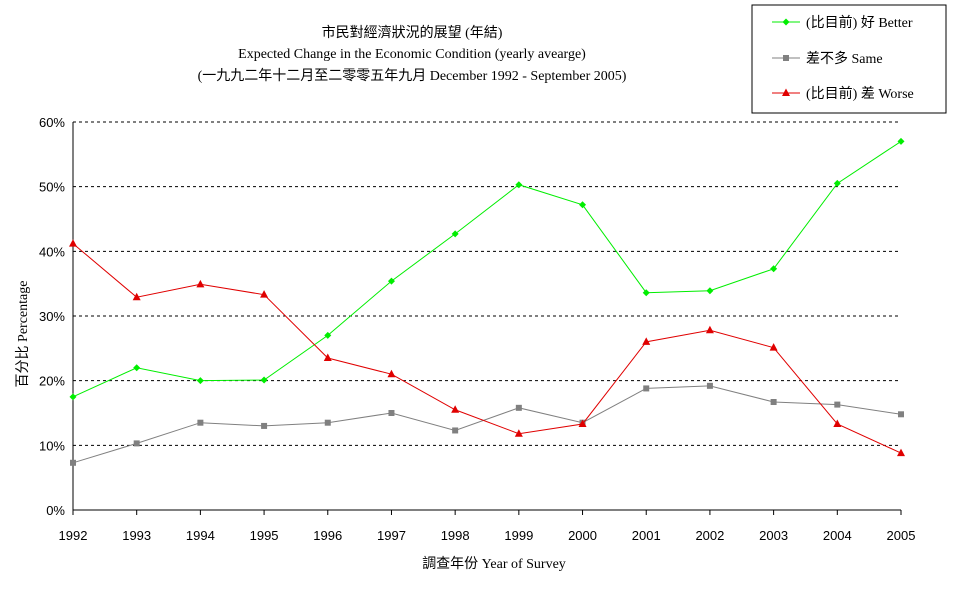  I want to click on x-tick-label: 2003, so click(773, 535).